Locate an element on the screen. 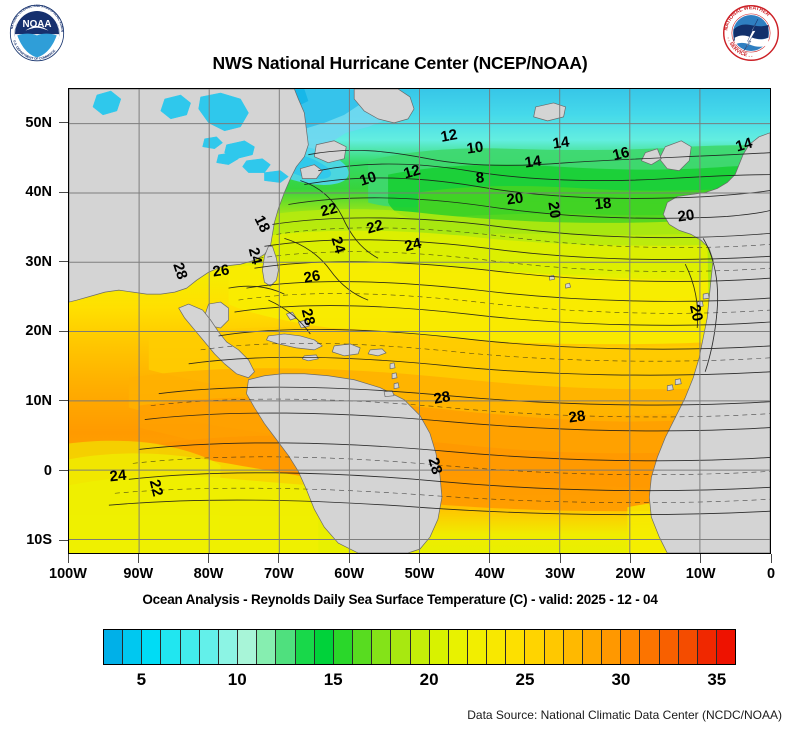  colorbar-tick-label: 10 is located at coordinates (237, 679).